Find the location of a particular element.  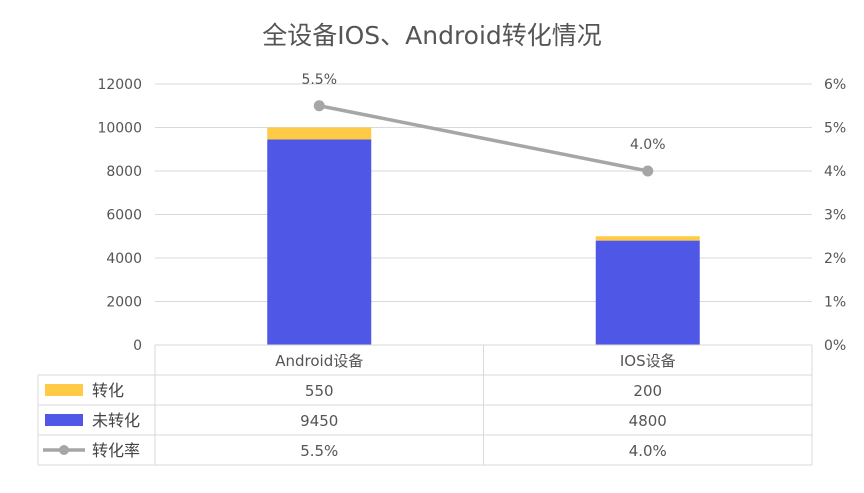

y-right-tick-label: 3% is located at coordinates (835, 216).